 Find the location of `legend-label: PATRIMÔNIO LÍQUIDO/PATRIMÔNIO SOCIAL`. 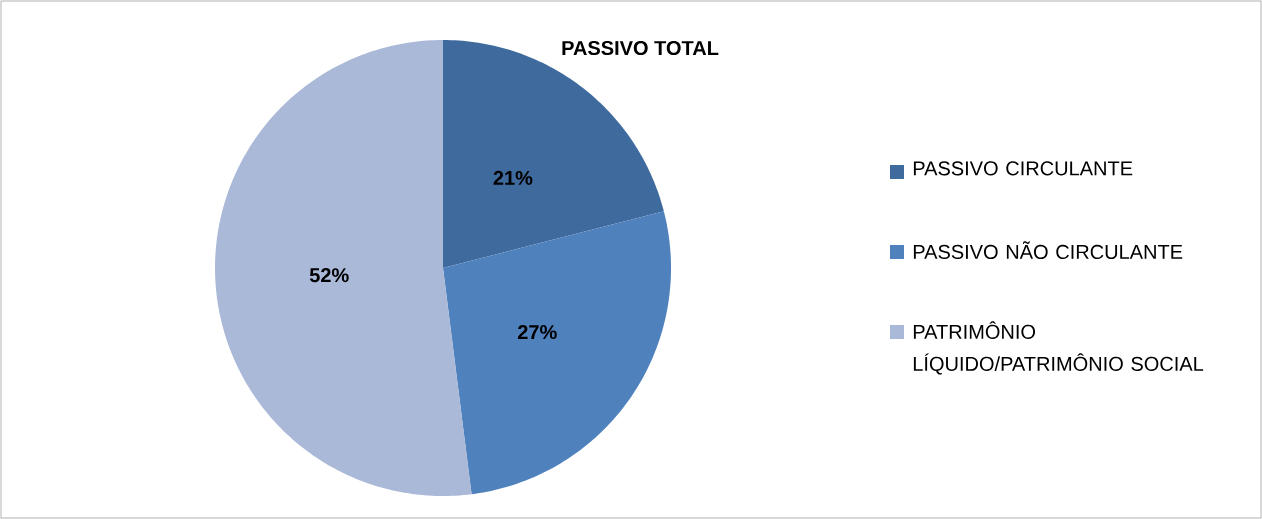

legend-label: PATRIMÔNIO LÍQUIDO/PATRIMÔNIO SOCIAL is located at coordinates (1058, 348).